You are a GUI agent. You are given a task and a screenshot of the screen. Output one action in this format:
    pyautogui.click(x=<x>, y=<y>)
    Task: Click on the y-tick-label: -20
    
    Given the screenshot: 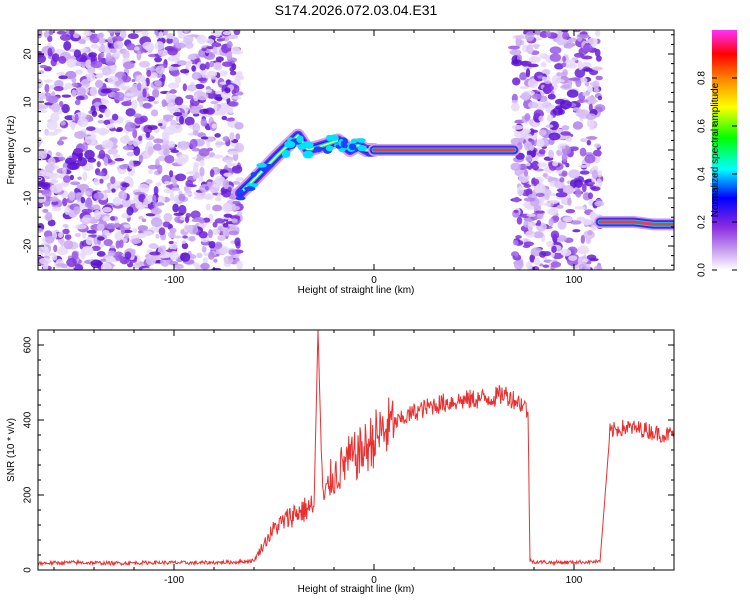 What is the action you would take?
    pyautogui.click(x=28, y=245)
    